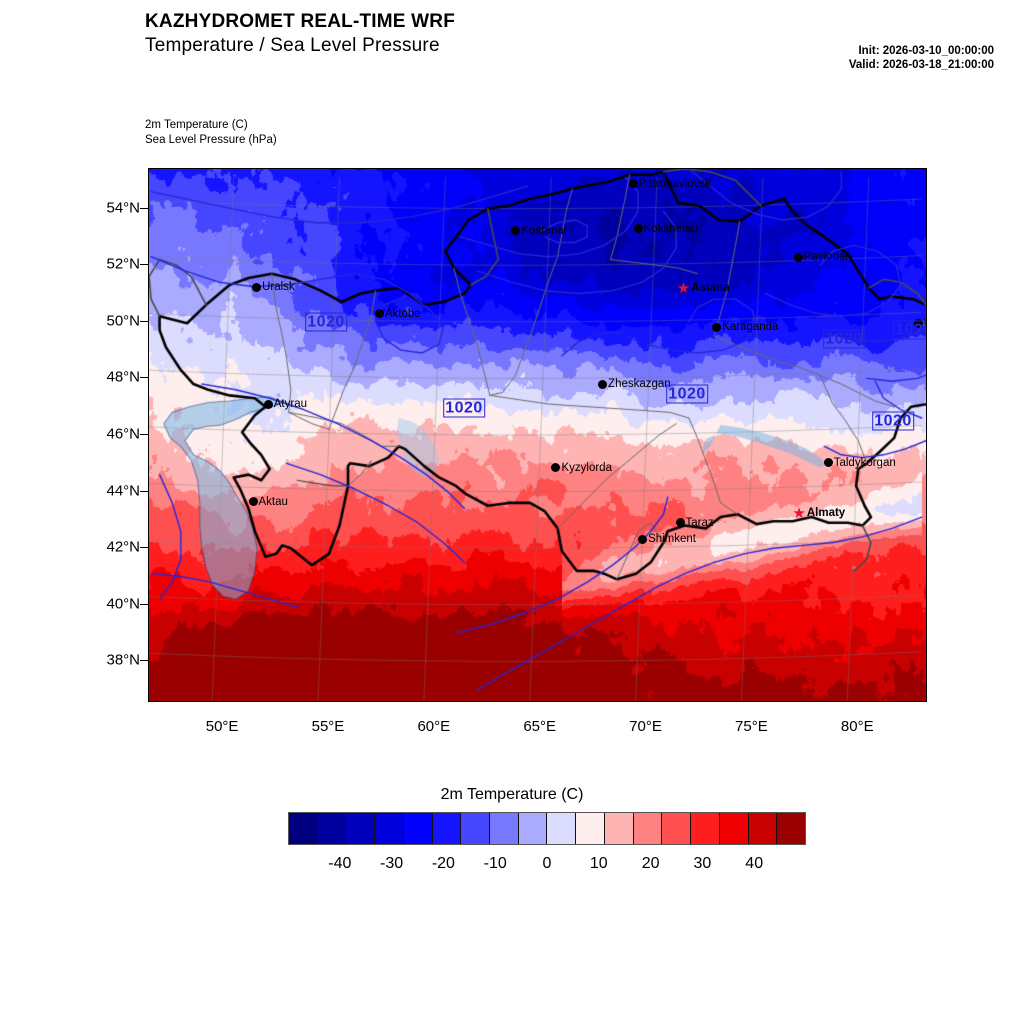 The width and height of the screenshot is (1024, 1024). Describe the element at coordinates (645, 726) in the screenshot. I see `lon-tick-label: 70°E` at that location.